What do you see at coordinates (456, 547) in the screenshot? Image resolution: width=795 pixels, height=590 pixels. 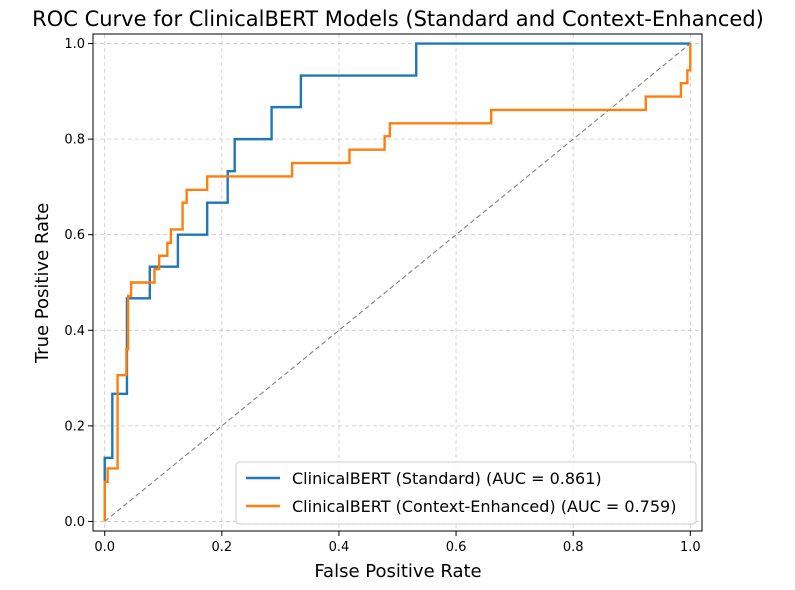 I see `x-tick-label: 0.6` at bounding box center [456, 547].